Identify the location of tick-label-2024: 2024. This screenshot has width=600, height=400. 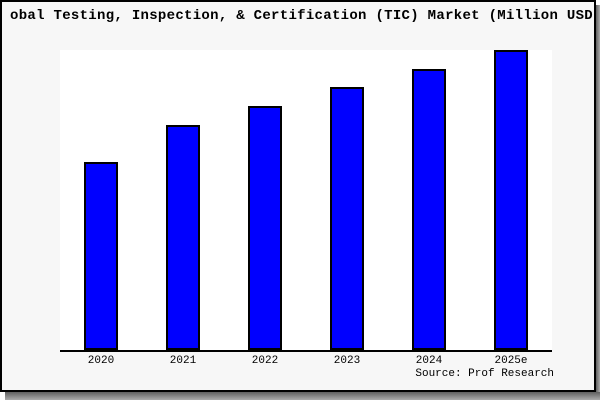
(429, 361).